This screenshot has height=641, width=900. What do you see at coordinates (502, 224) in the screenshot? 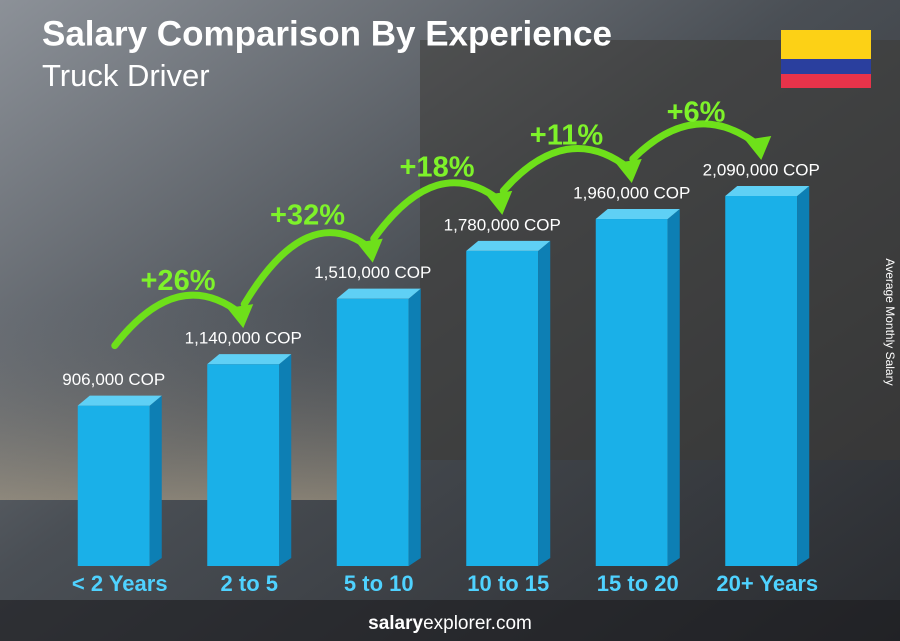
I see `value-label: 1,780,000 COP` at bounding box center [502, 224].